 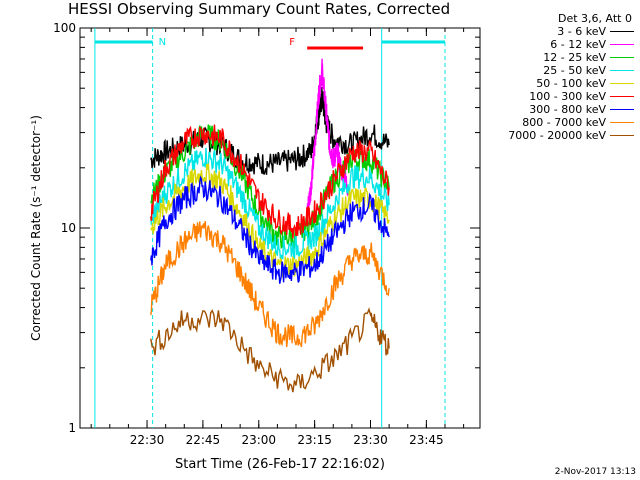 I want to click on x-tick-label-2: 23:00, so click(x=258, y=440).